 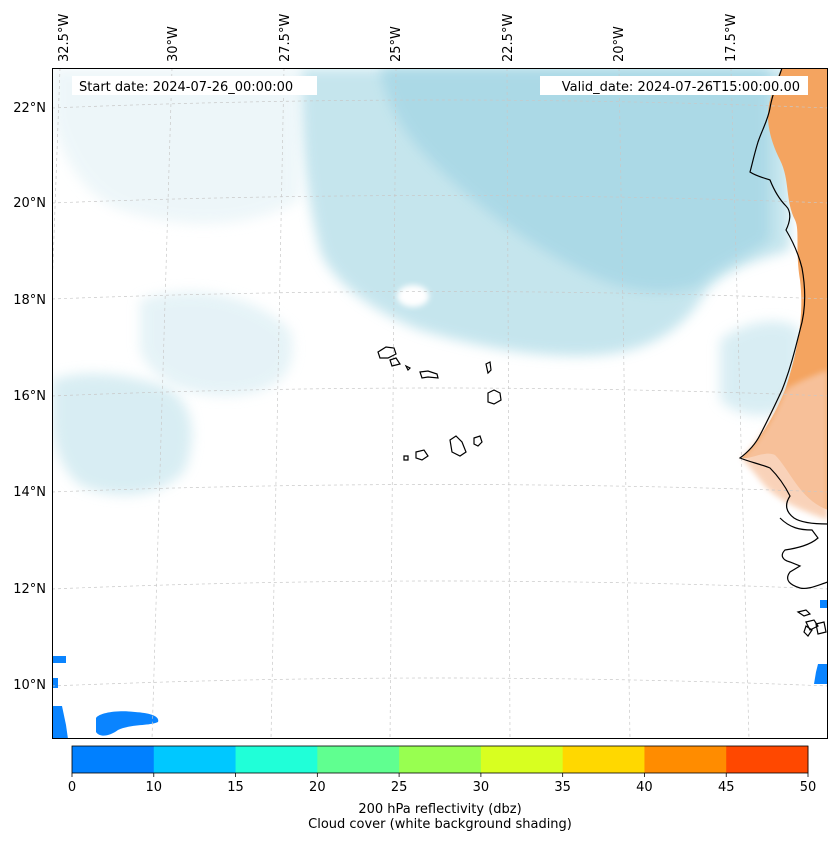 I want to click on colorbar: 0 10 15 20 25 30 35 40 45 50, so click(x=442, y=770).